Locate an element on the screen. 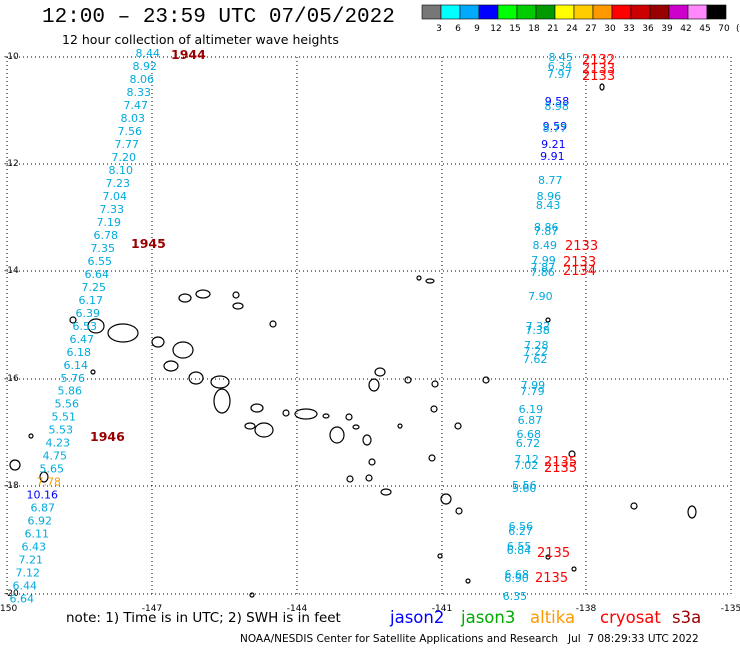  colorbar-tick-label: 27 is located at coordinates (590, 29).